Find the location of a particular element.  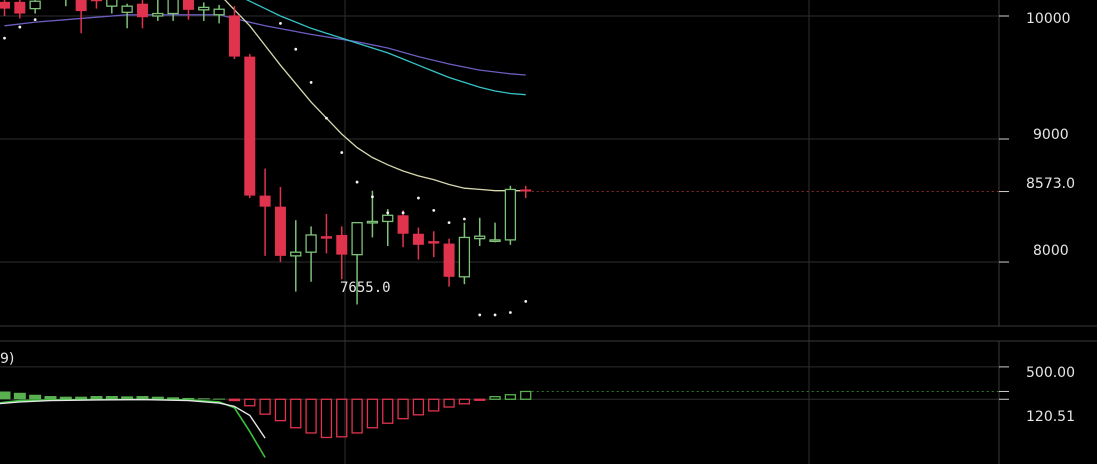

macd-last-value-label: 120.51 is located at coordinates (1050, 417).